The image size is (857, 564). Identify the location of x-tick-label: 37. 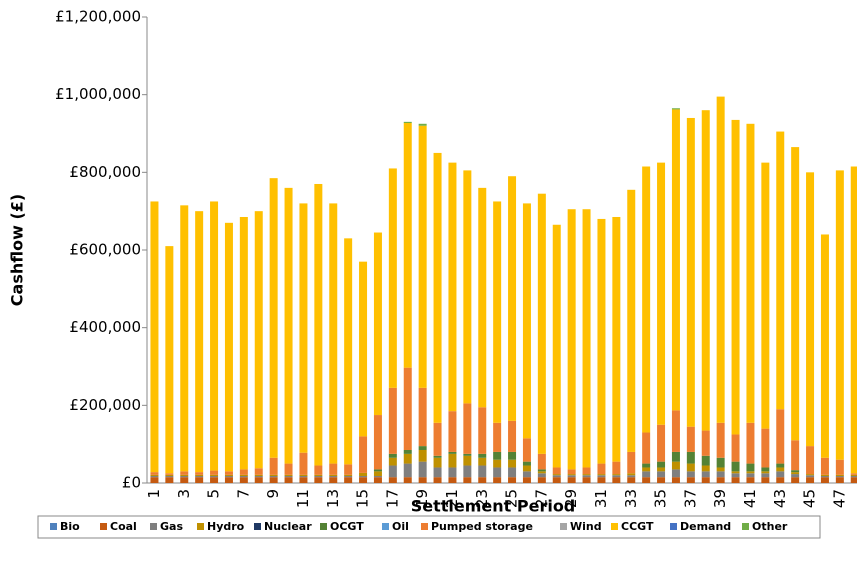
(690, 498).